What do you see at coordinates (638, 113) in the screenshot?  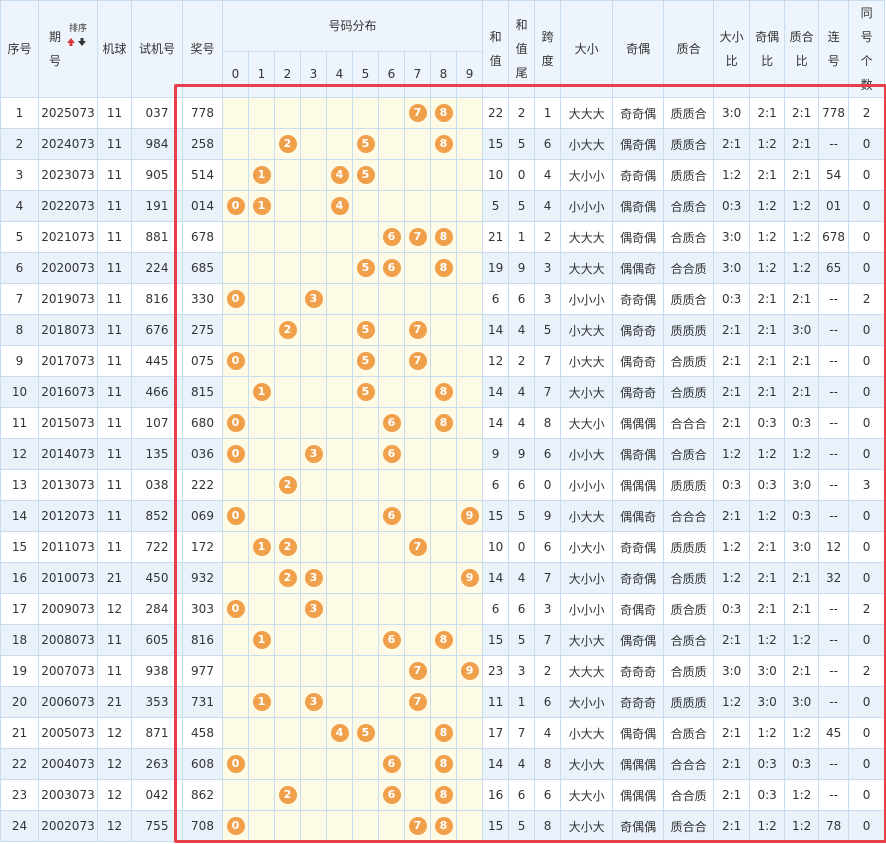 I see `cell: 奇奇偶` at bounding box center [638, 113].